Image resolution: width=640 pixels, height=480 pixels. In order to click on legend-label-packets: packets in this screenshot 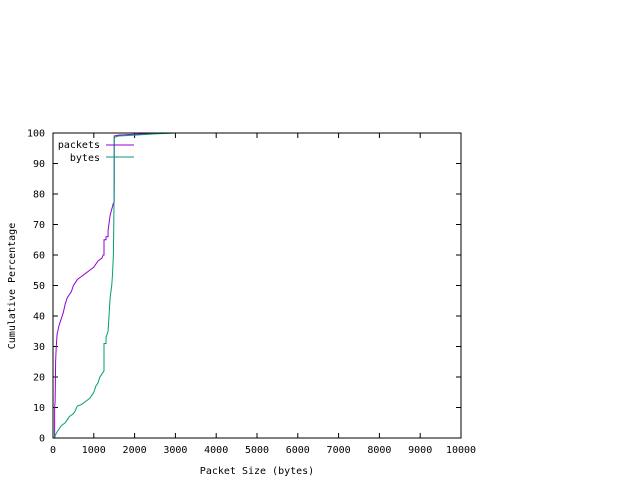, I will do `click(79, 145)`.